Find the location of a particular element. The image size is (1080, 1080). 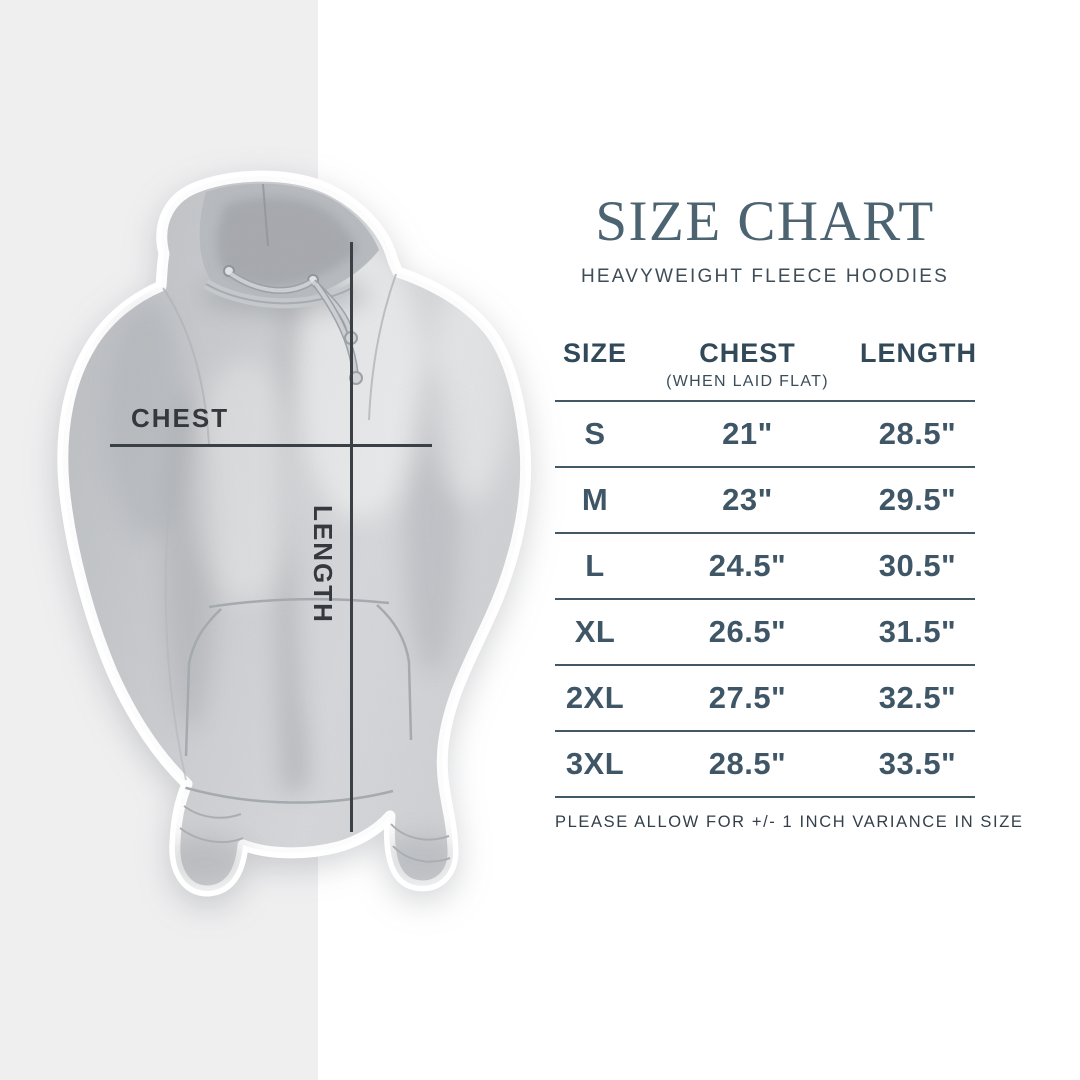

table-row: 2XL 27.5" 32.5" is located at coordinates (765, 699).